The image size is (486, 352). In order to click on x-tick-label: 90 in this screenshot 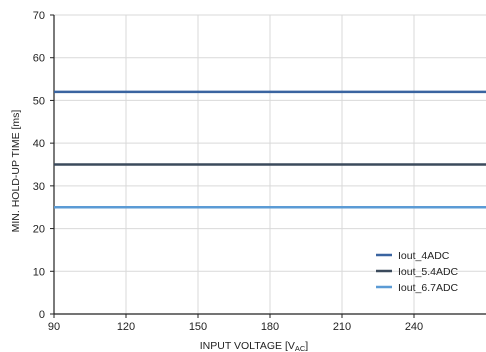, I will do `click(54, 327)`.